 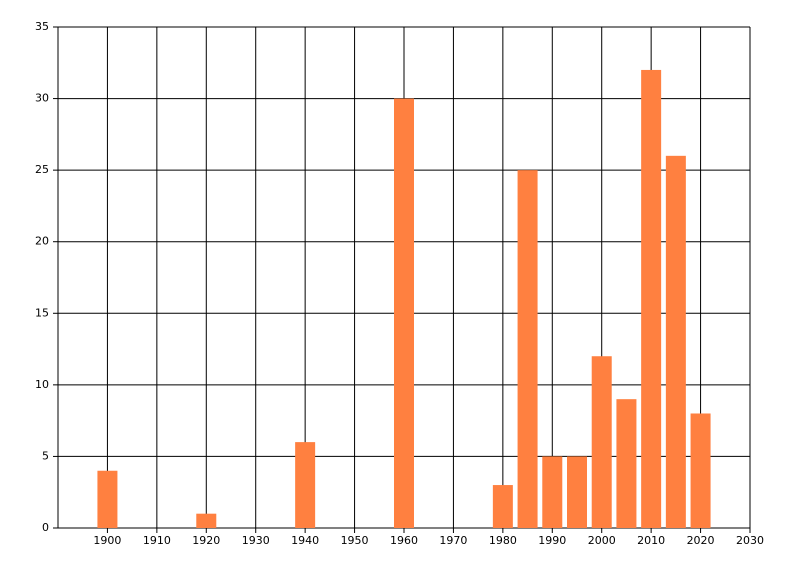 What do you see at coordinates (602, 540) in the screenshot?
I see `x-tick-label: 2000` at bounding box center [602, 540].